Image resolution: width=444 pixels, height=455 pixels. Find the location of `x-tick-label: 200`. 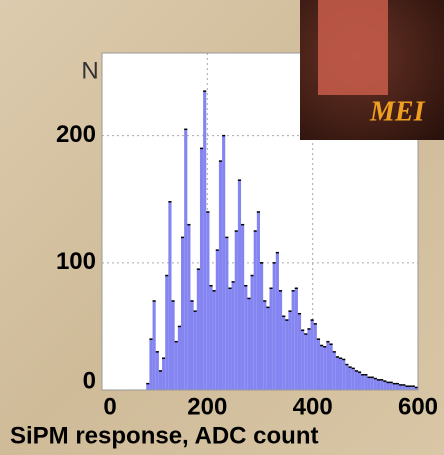

x-tick-label: 200 is located at coordinates (207, 406).